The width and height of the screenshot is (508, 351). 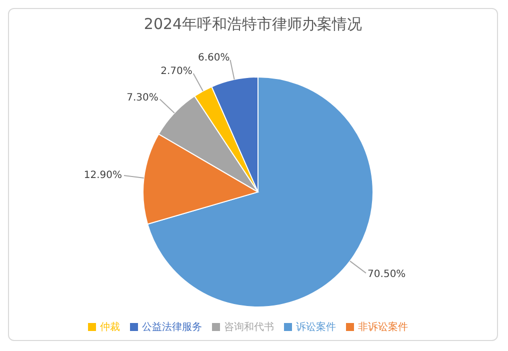 I want to click on data-label: 7.30%, so click(x=142, y=98).